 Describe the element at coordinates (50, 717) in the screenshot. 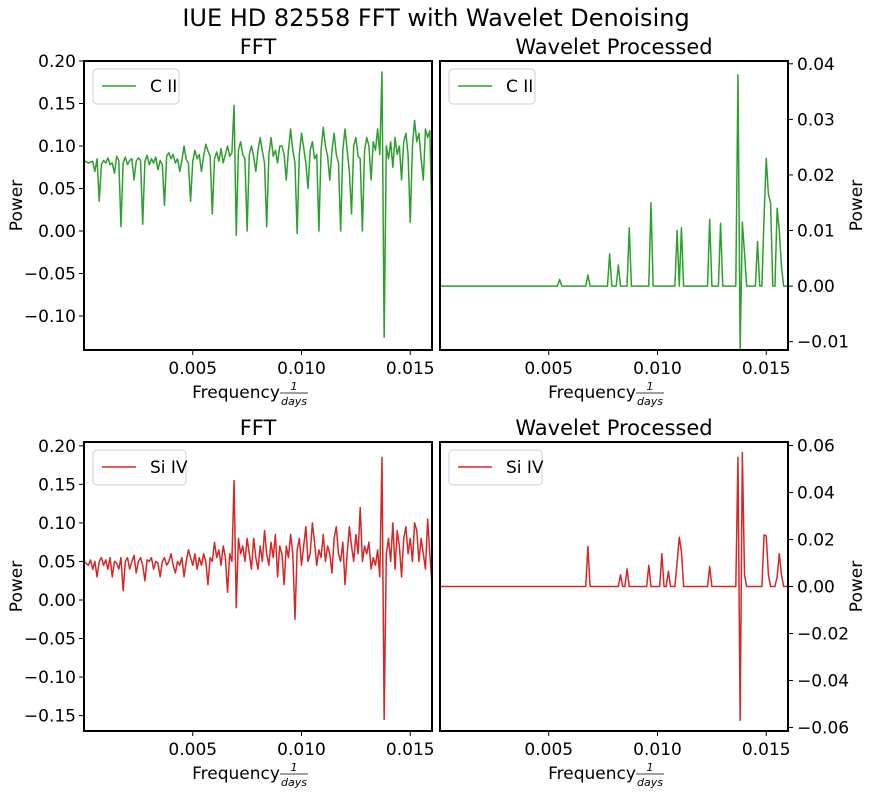

I see `y-tick-label: −0.15` at that location.